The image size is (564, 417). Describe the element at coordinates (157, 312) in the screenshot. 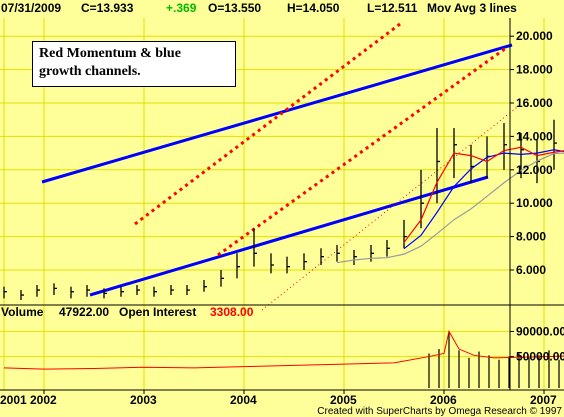

I see `oi-label: Open Interest` at that location.